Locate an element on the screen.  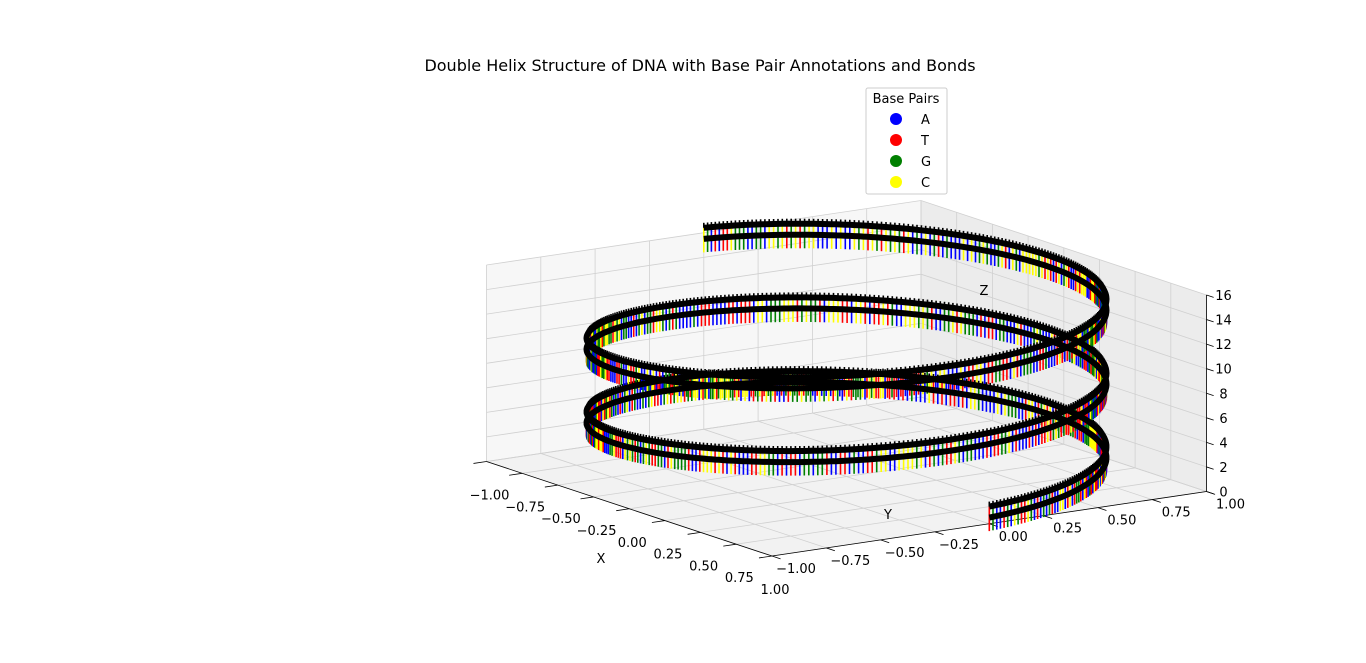
y-tick-label: −0.25 is located at coordinates (959, 545).